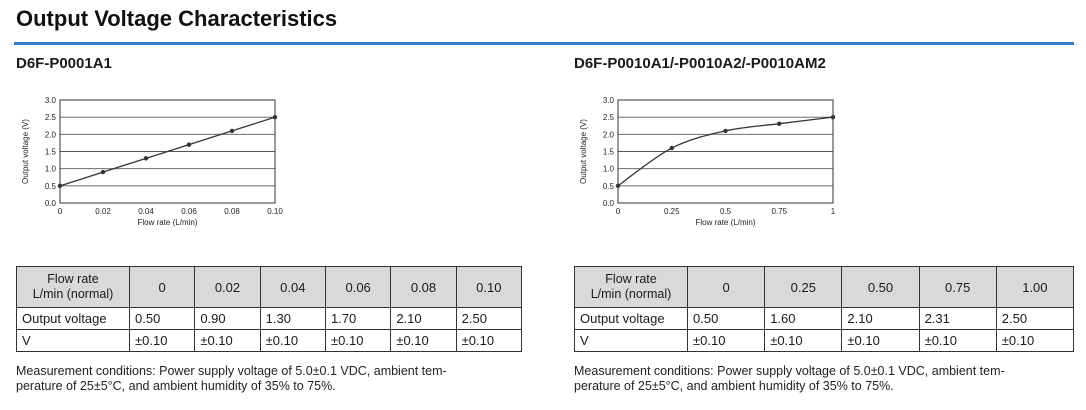 Image resolution: width=1086 pixels, height=410 pixels. What do you see at coordinates (358, 287) in the screenshot?
I see `flow-rate-cell: 0.06` at bounding box center [358, 287].